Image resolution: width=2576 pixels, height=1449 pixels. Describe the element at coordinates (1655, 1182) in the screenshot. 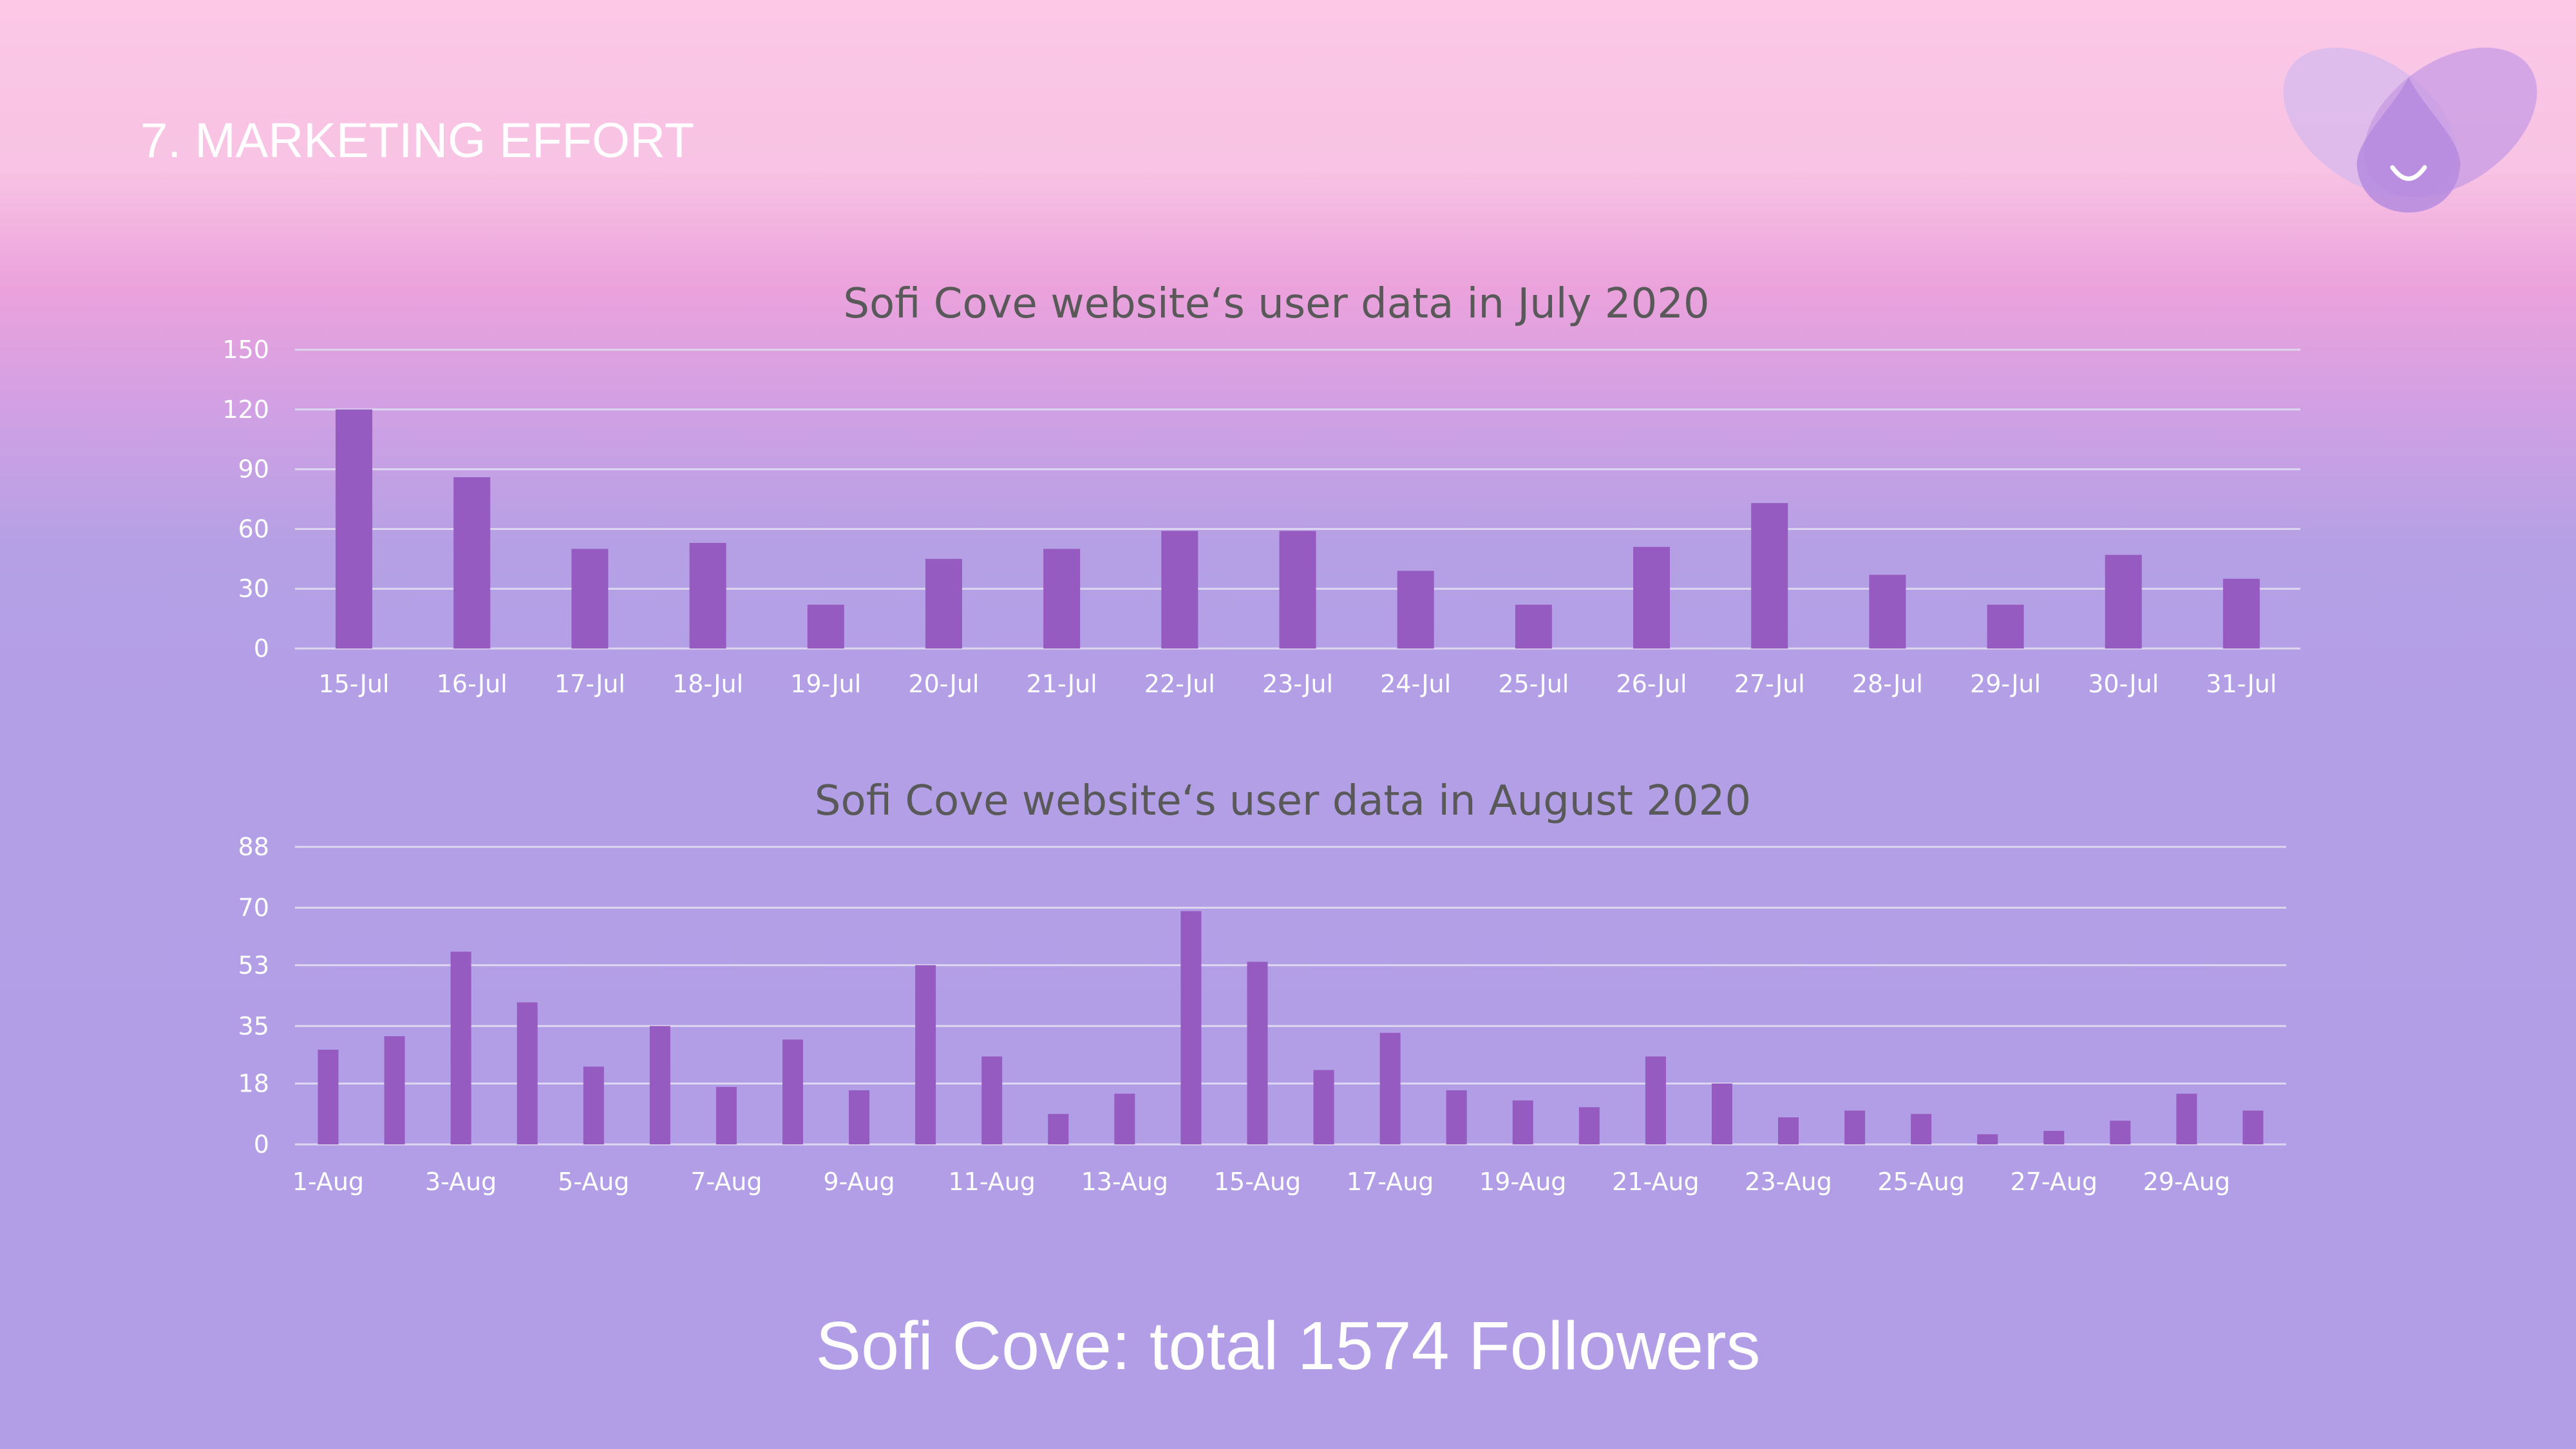

I see `august-x-tick-label: 21-Aug` at that location.